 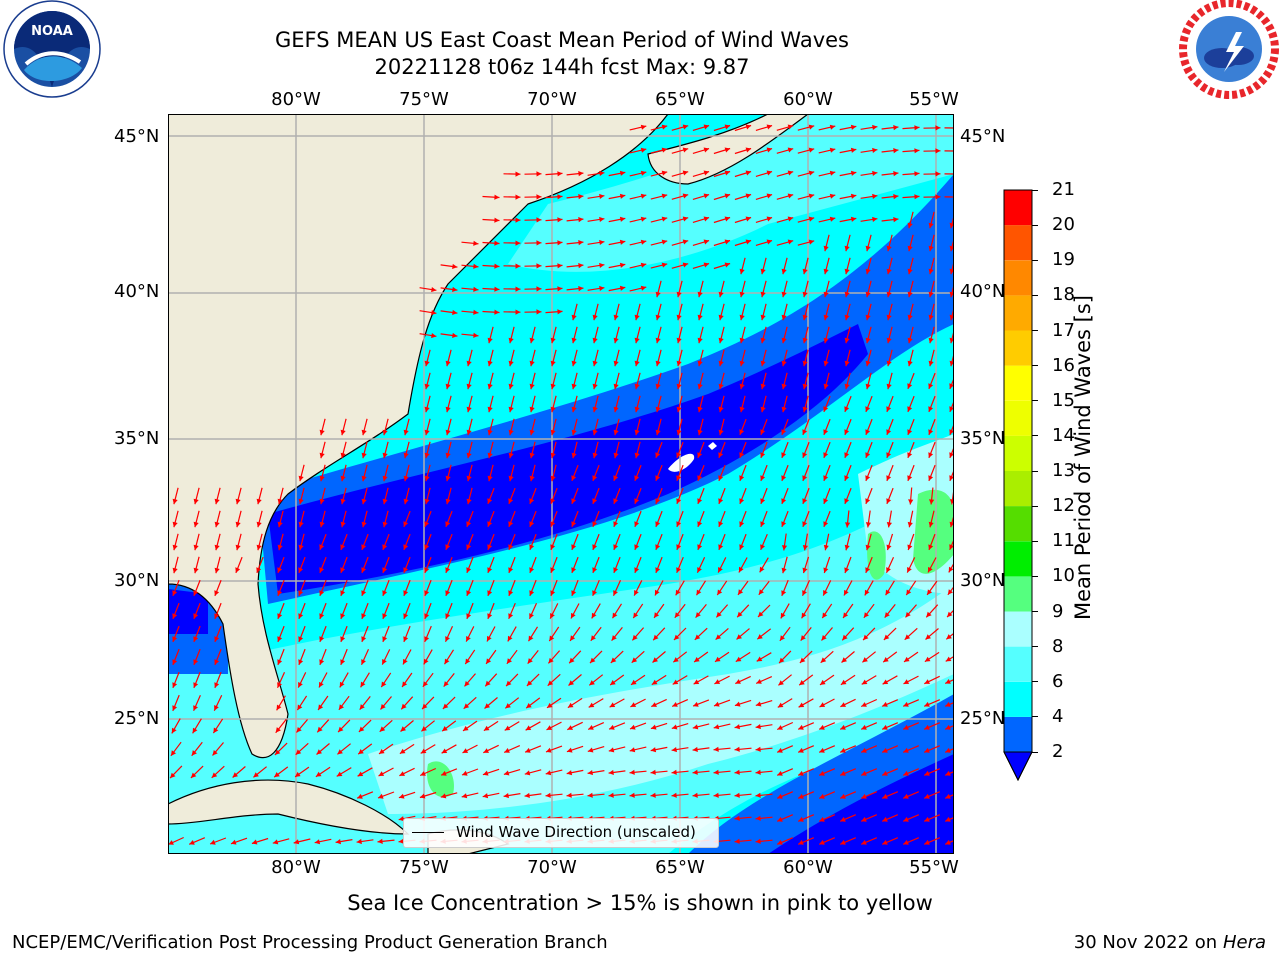 I want to click on machine-text: Hera, so click(x=1244, y=942).